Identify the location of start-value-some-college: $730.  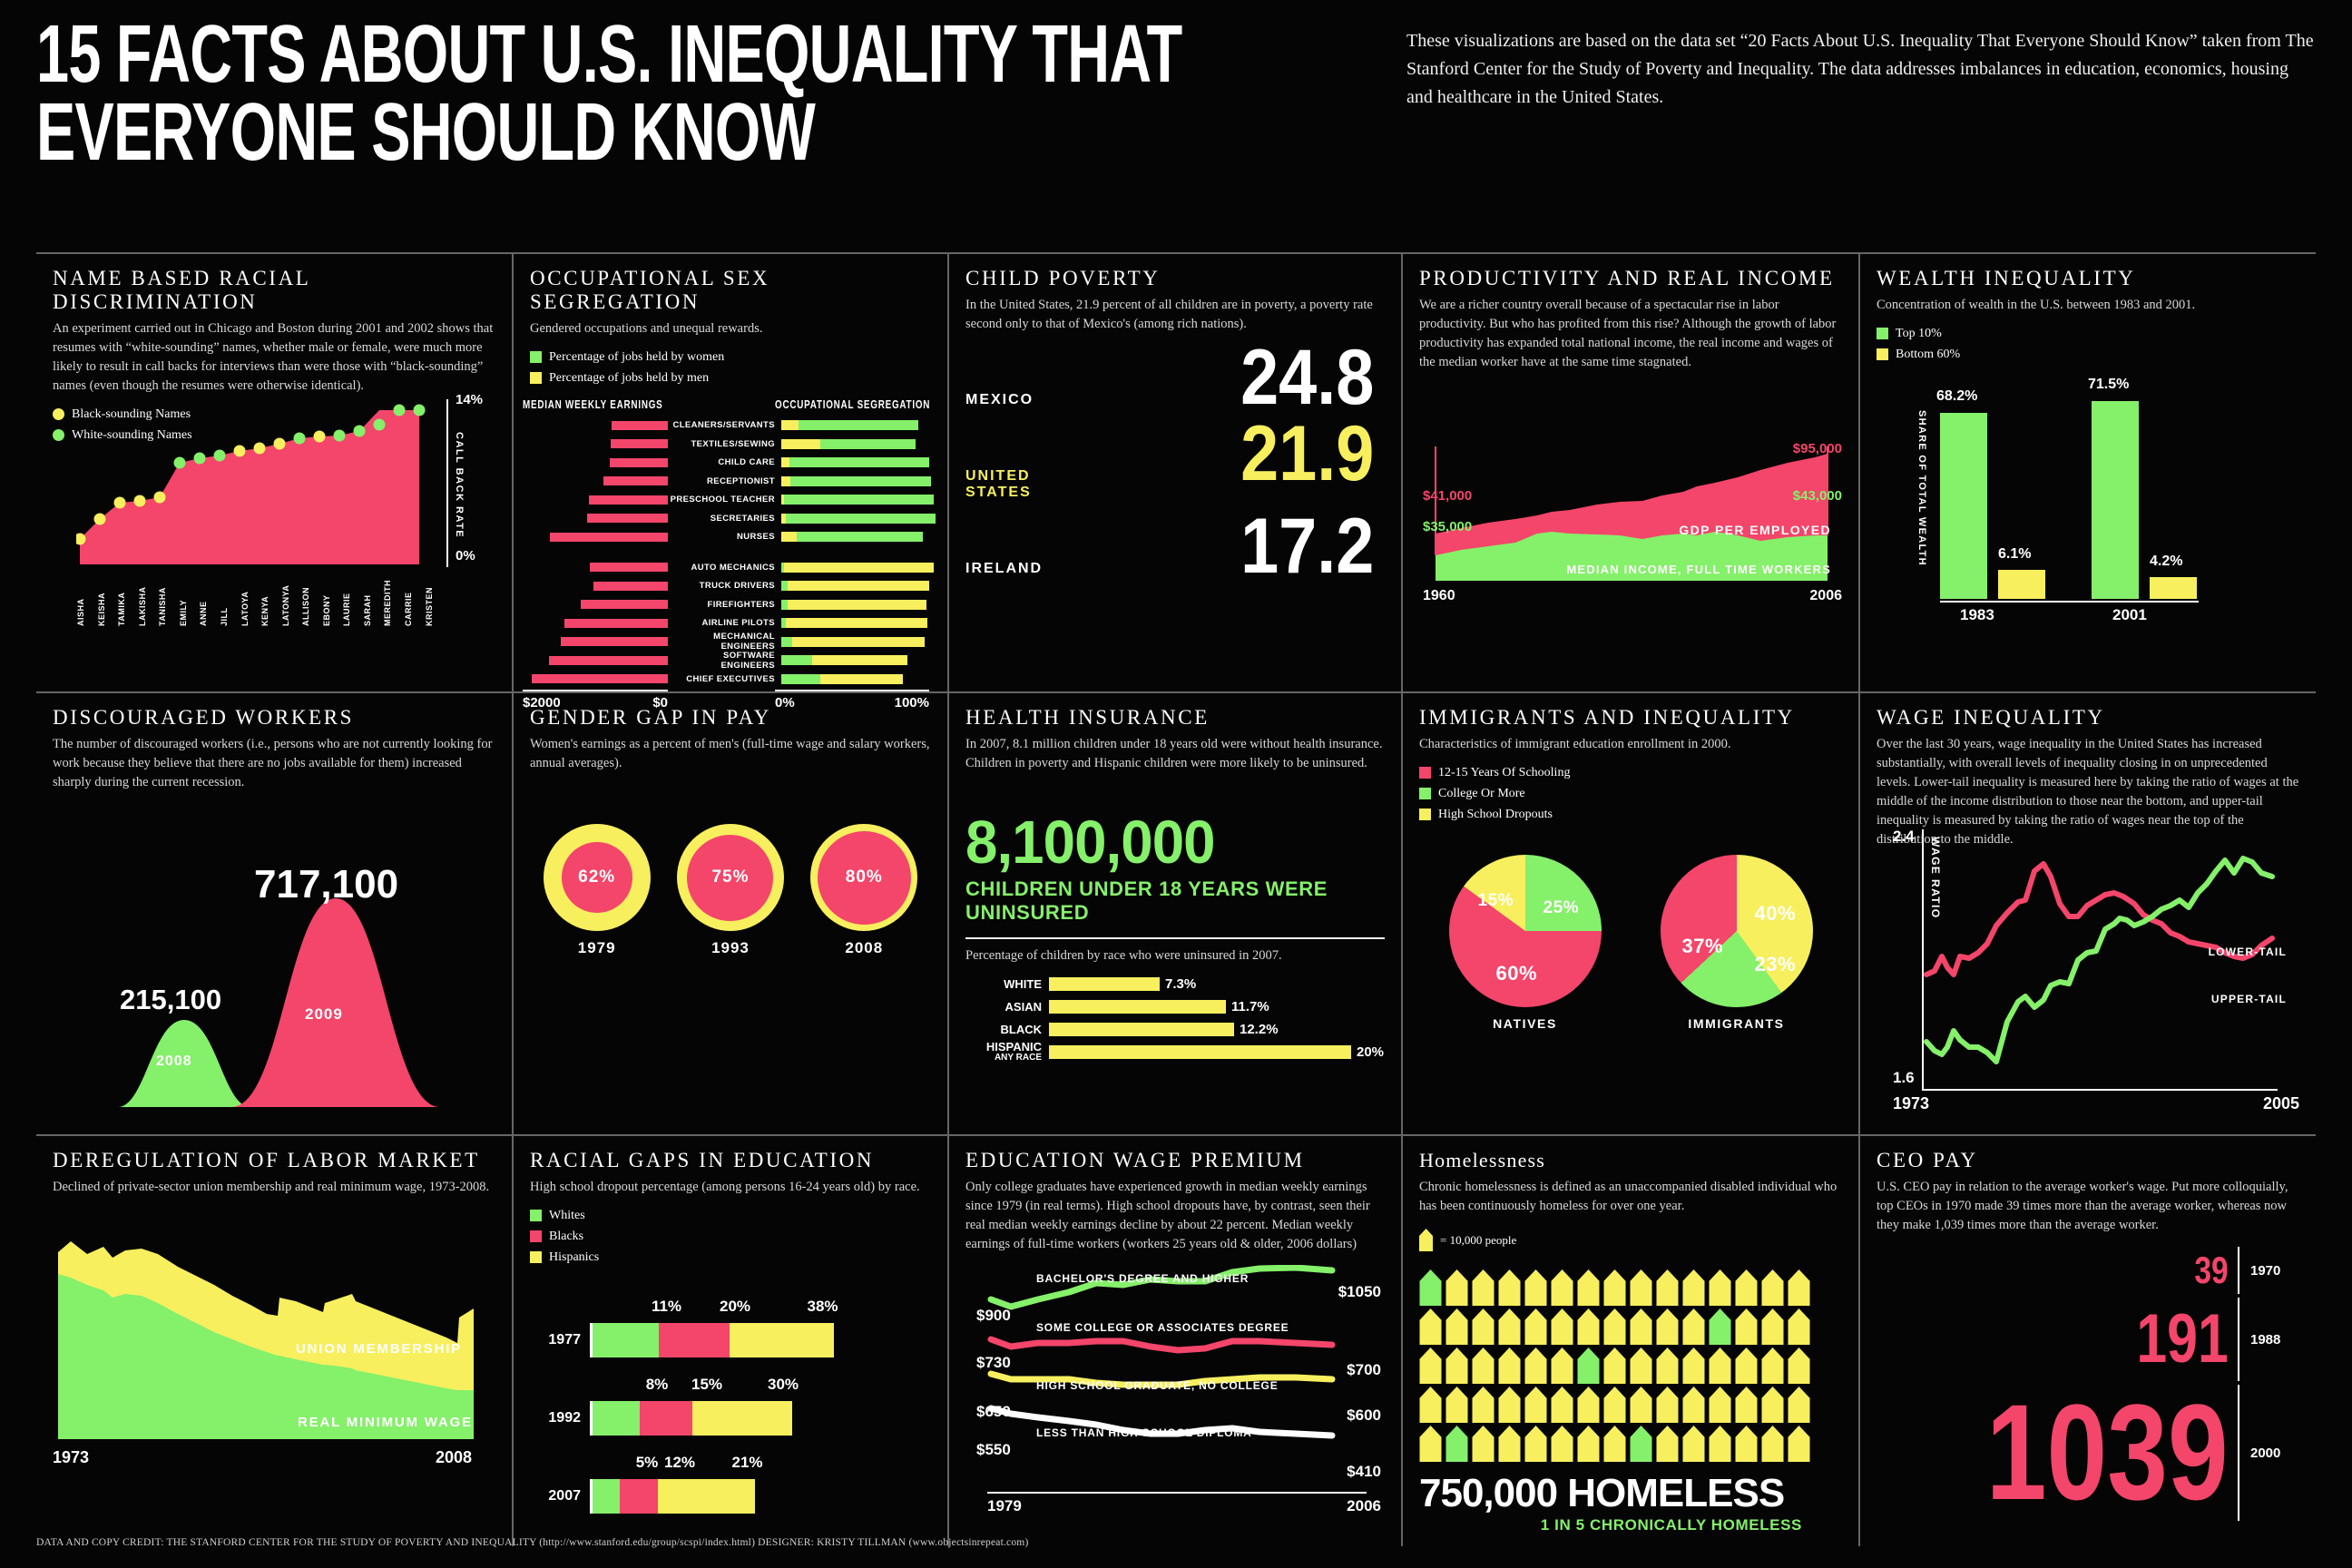
(993, 1362).